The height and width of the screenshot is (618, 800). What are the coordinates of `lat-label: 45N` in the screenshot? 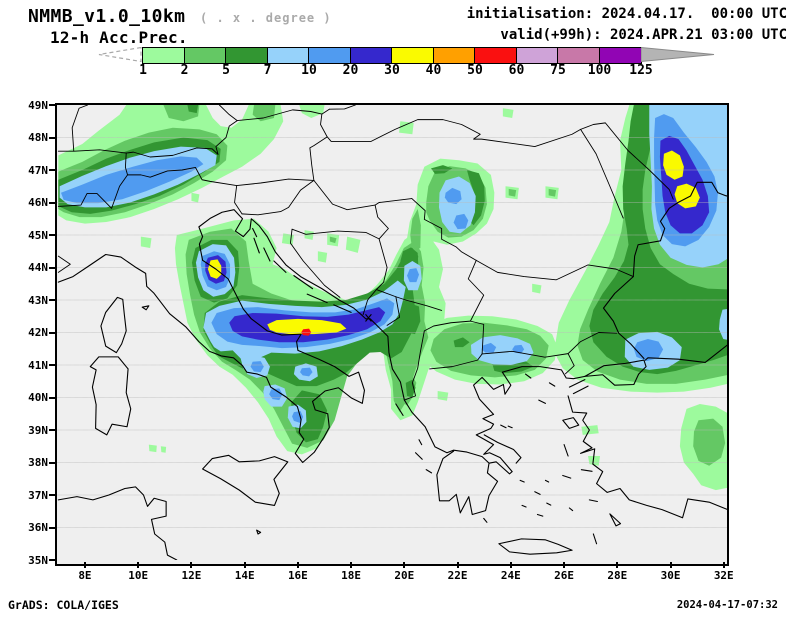 It's located at (38, 235).